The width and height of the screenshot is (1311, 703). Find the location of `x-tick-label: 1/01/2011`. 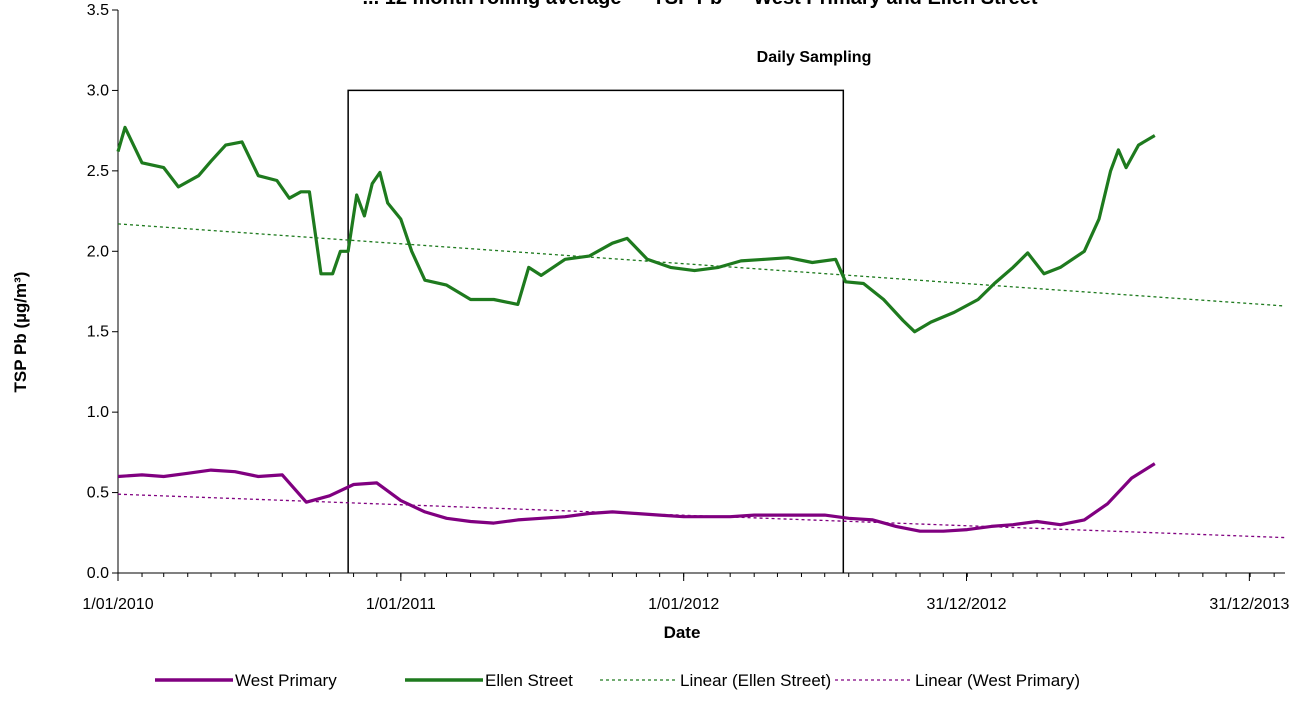

x-tick-label: 1/01/2011 is located at coordinates (401, 604).